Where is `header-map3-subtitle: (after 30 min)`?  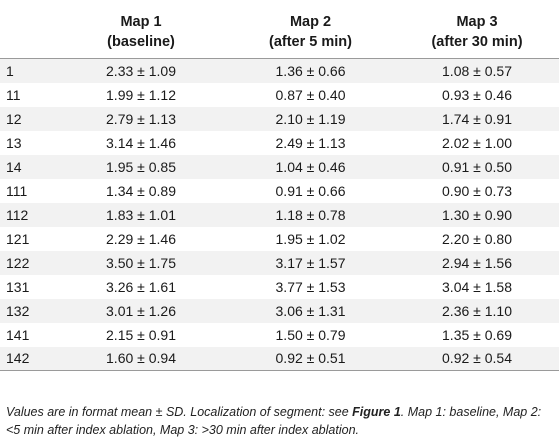
header-map3-subtitle: (after 30 min) is located at coordinates (477, 42).